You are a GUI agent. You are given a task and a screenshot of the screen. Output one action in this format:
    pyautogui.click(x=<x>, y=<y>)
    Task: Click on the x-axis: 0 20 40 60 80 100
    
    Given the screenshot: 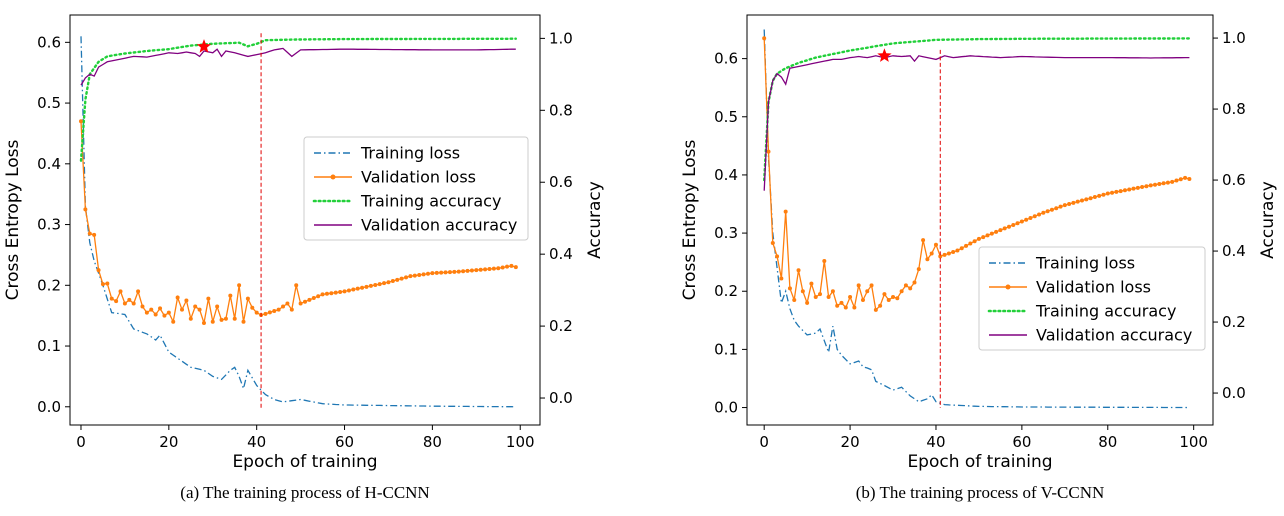 What is the action you would take?
    pyautogui.click(x=983, y=438)
    